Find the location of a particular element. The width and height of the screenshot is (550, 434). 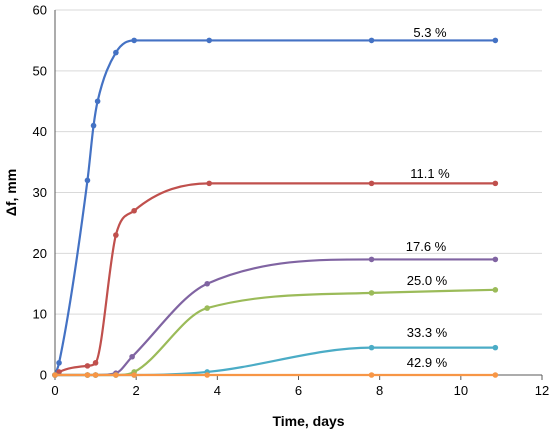

y-tick-label: 10 is located at coordinates (40, 314).